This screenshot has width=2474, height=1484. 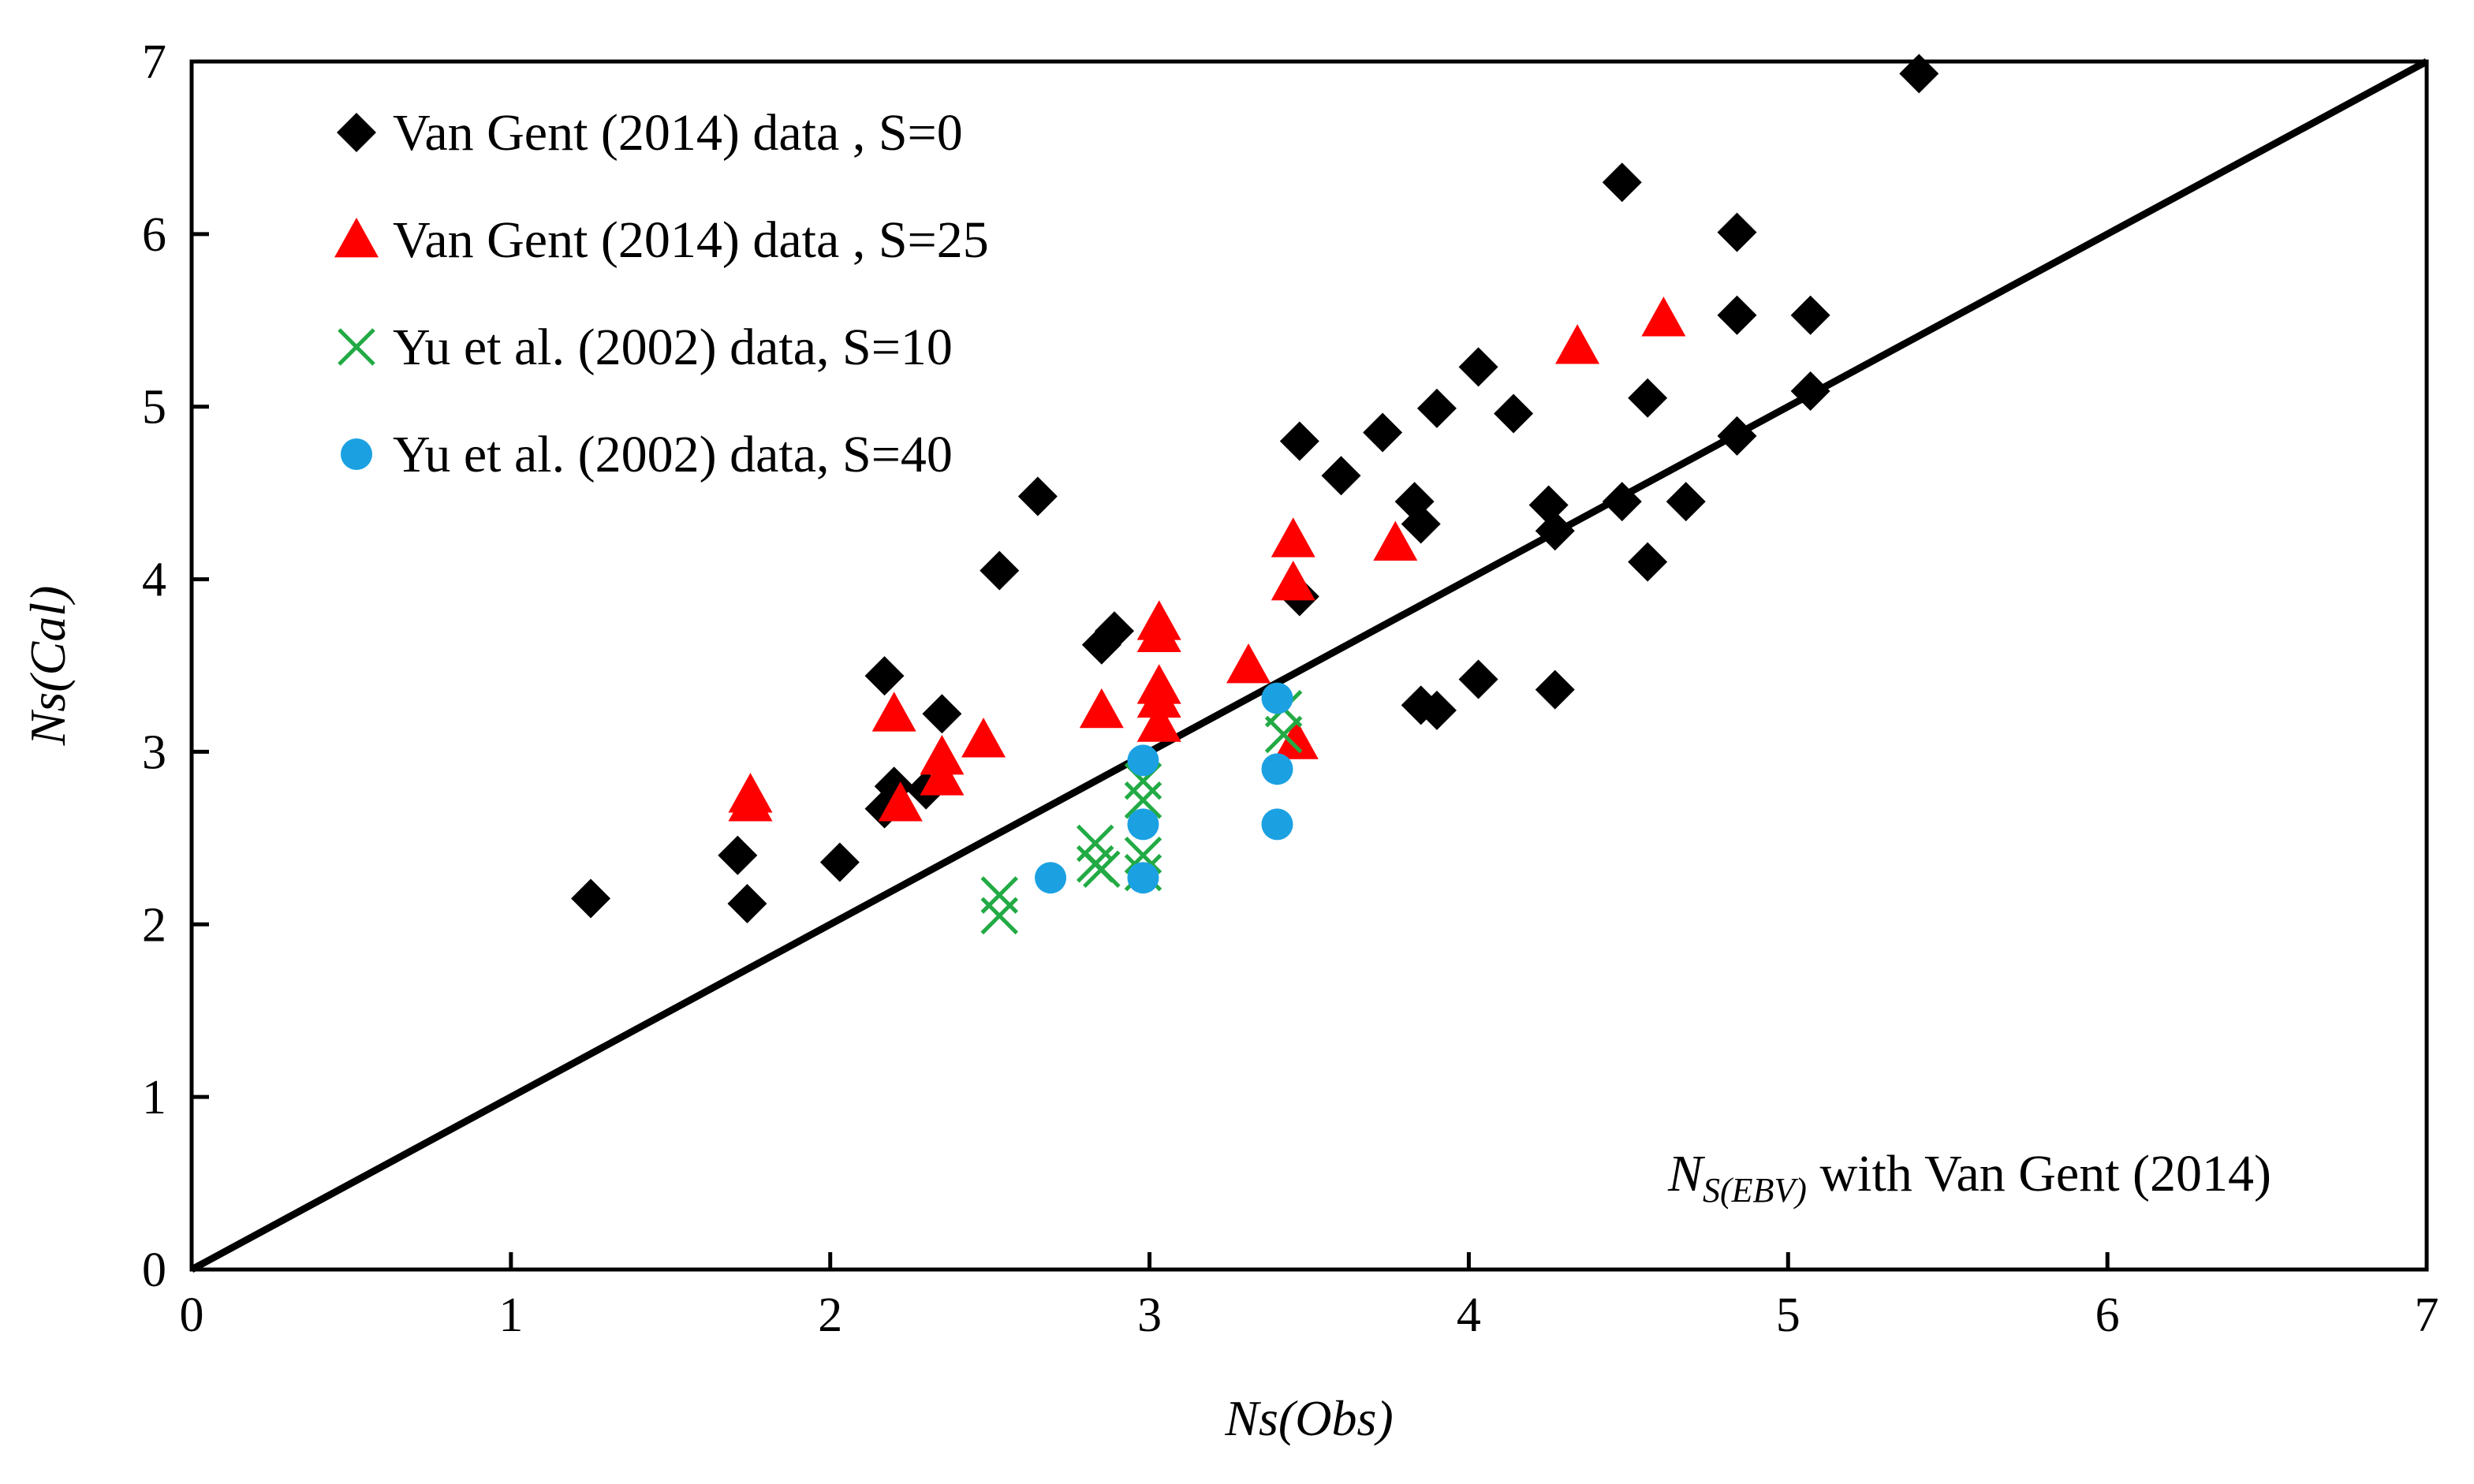 I want to click on x-axis-title: Ns(Obs), so click(x=1308, y=1418).